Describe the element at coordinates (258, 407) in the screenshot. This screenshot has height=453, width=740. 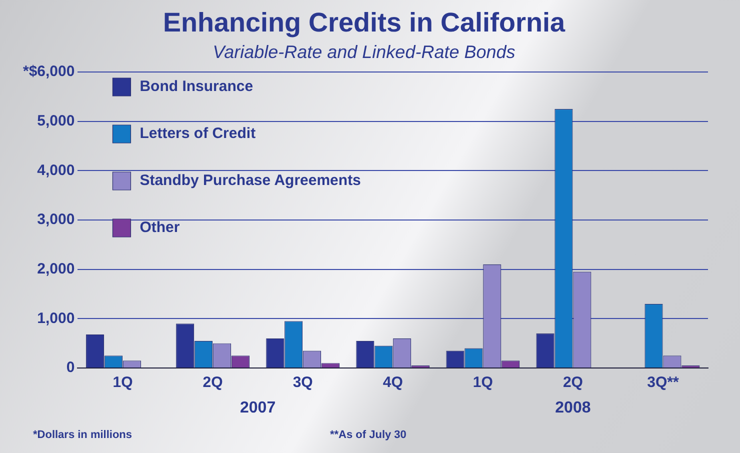
I see `text: 2007` at that location.